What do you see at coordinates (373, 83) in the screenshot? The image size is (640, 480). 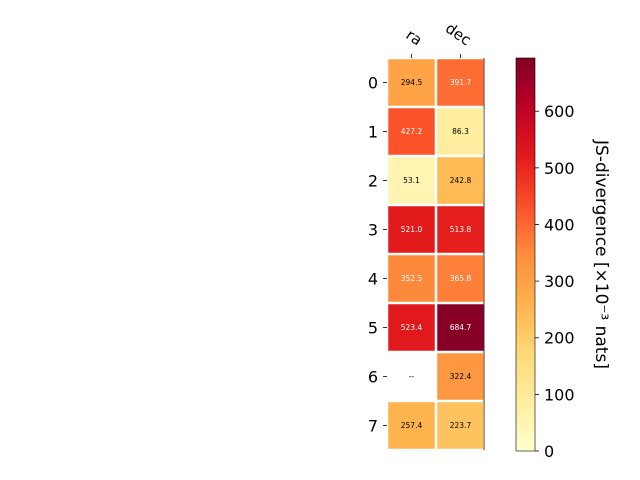 I see `y-tick-label: 0` at bounding box center [373, 83].